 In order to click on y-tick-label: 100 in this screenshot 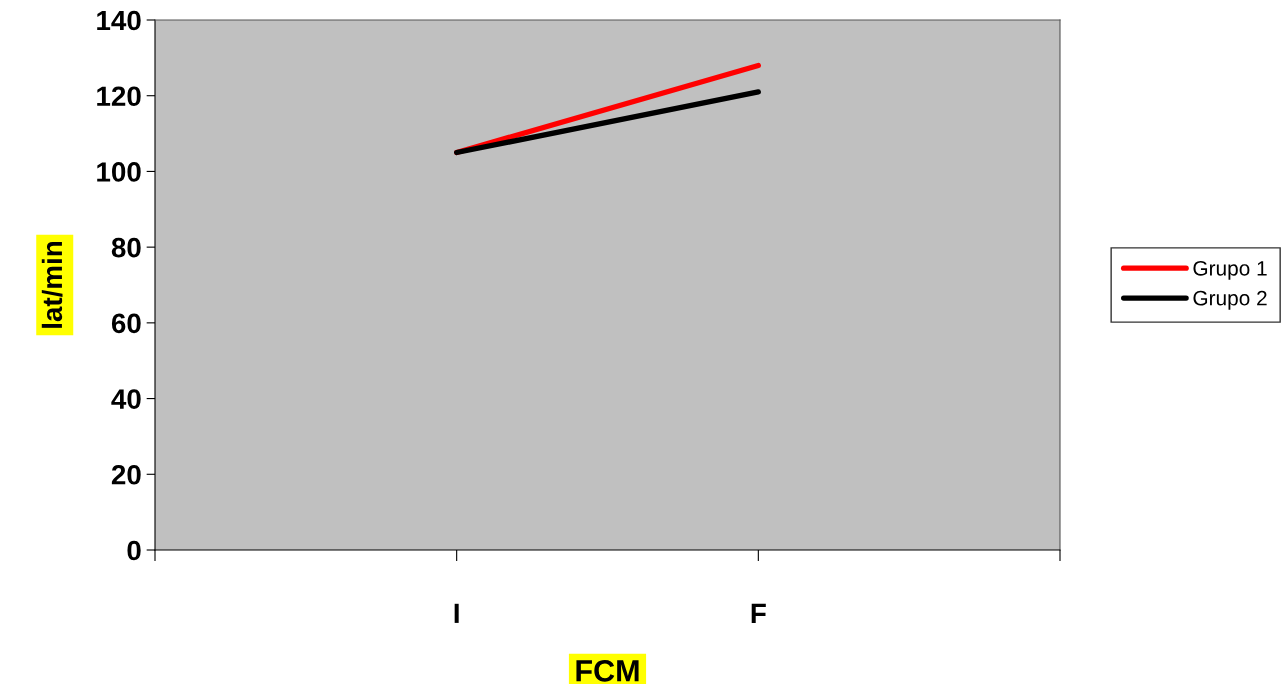, I will do `click(119, 172)`.